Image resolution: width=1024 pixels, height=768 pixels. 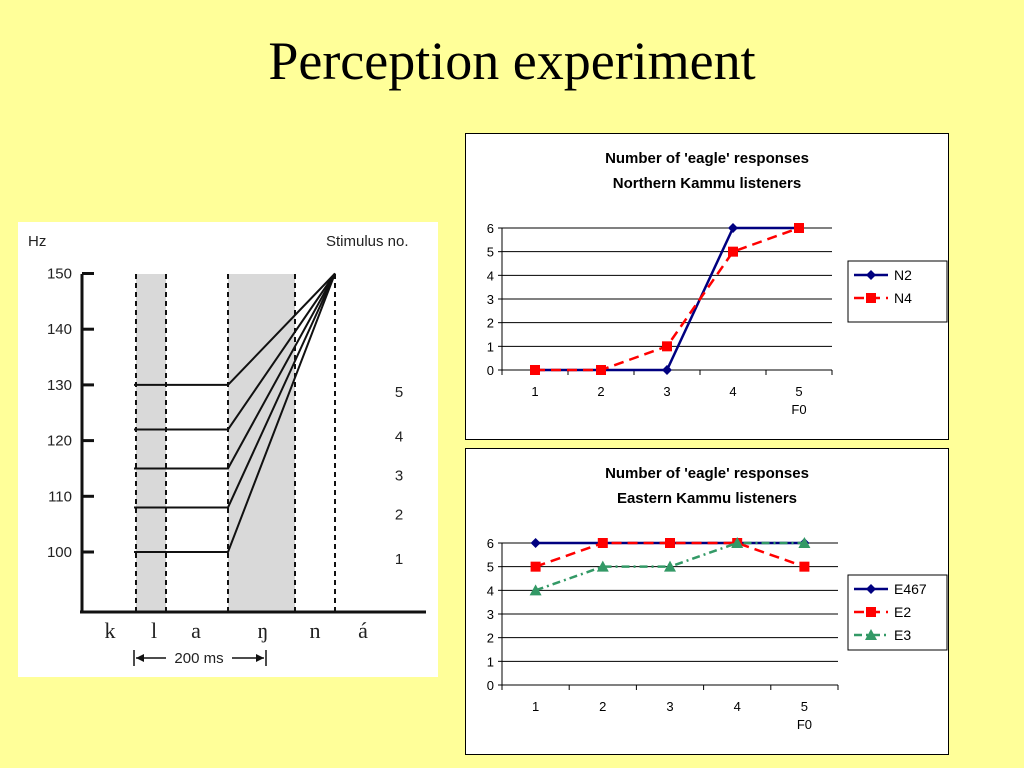 I want to click on segment-label: k, so click(x=110, y=630).